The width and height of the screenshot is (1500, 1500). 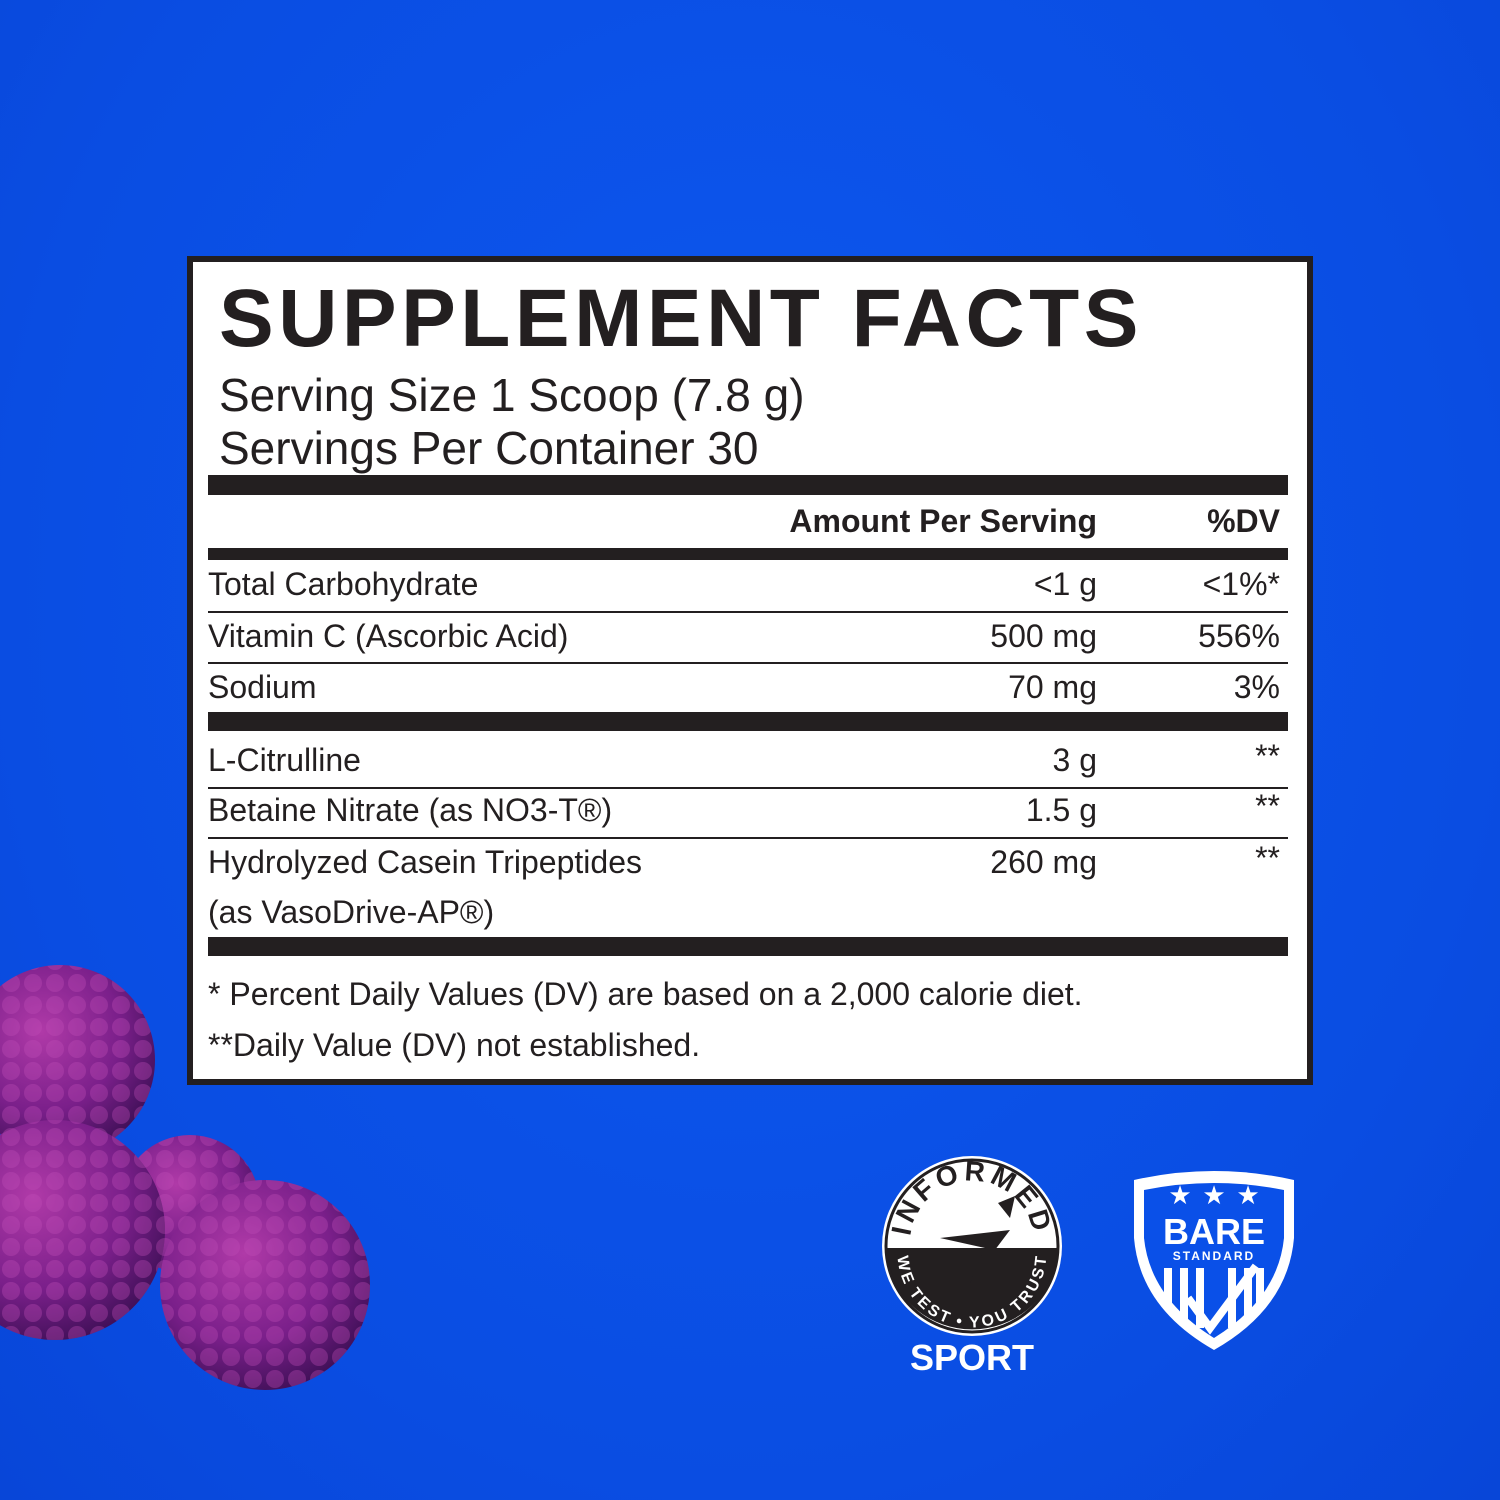 What do you see at coordinates (748, 554) in the screenshot?
I see `medium-divider` at bounding box center [748, 554].